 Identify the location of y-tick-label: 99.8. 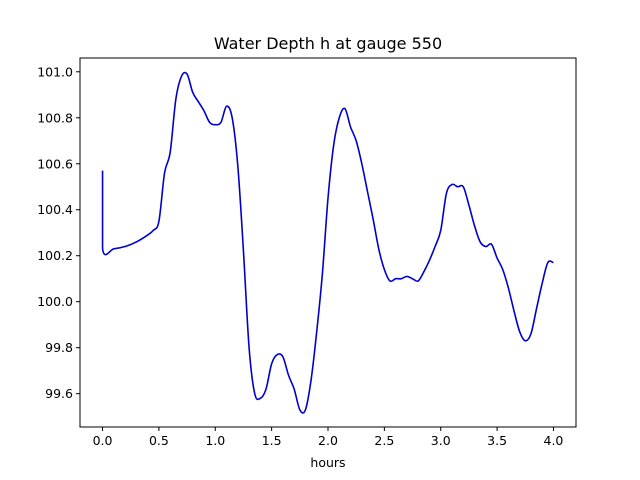
(59, 347).